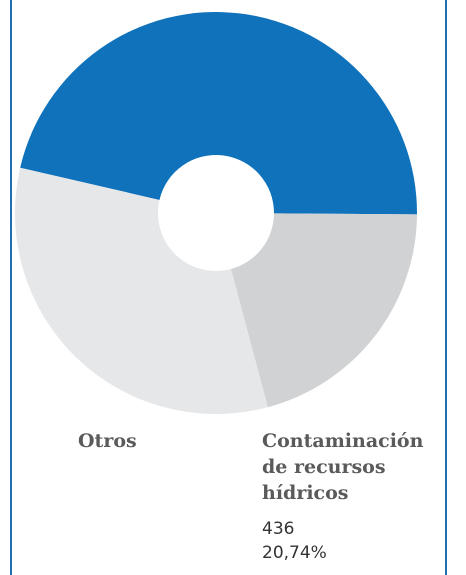 This screenshot has width=466, height=575. I want to click on slice-label: Otros, so click(107, 441).